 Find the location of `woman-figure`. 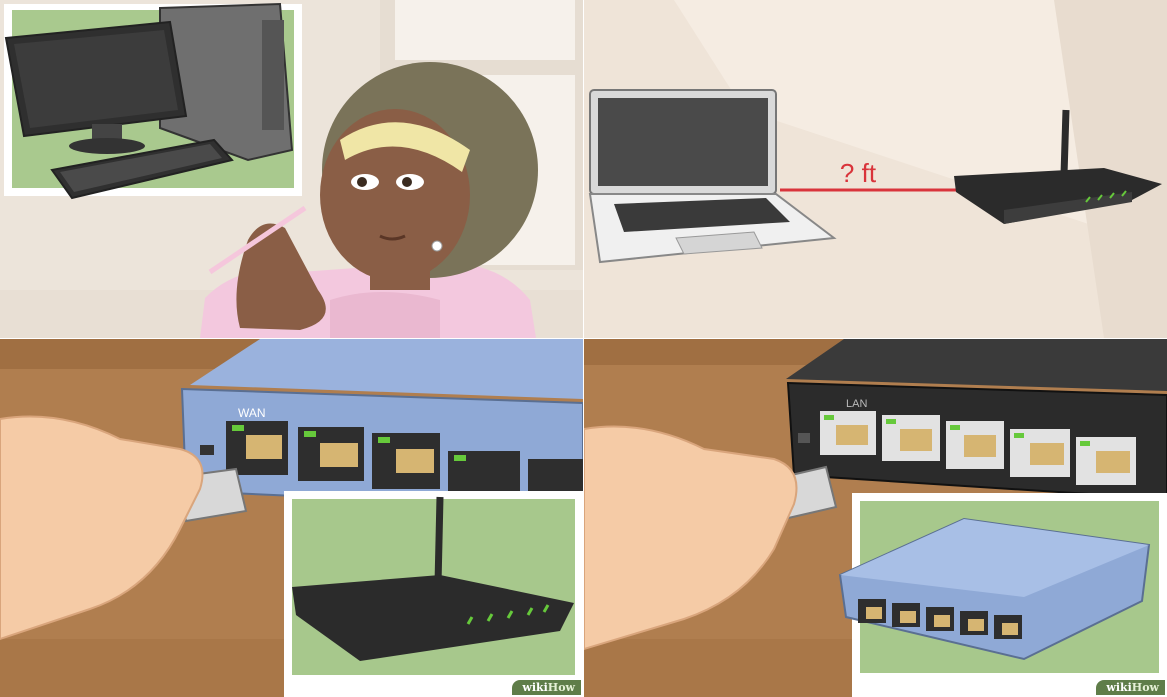

woman-figure is located at coordinates (369, 200).